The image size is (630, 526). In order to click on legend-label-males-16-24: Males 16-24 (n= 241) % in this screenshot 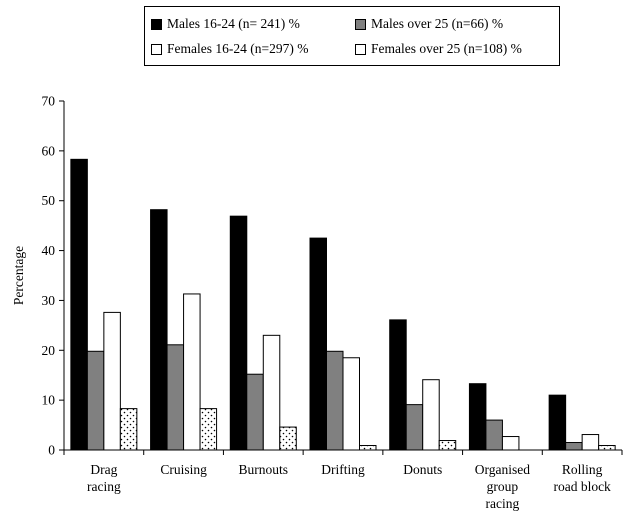, I will do `click(233, 23)`.